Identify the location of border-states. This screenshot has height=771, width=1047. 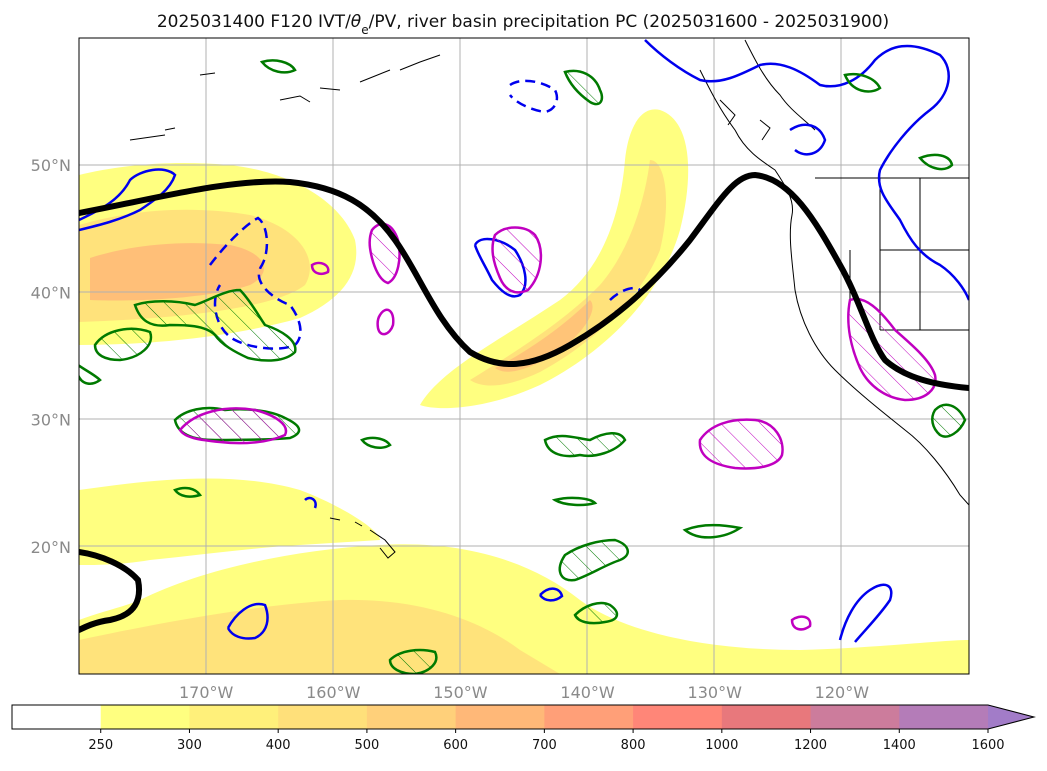
(909, 254).